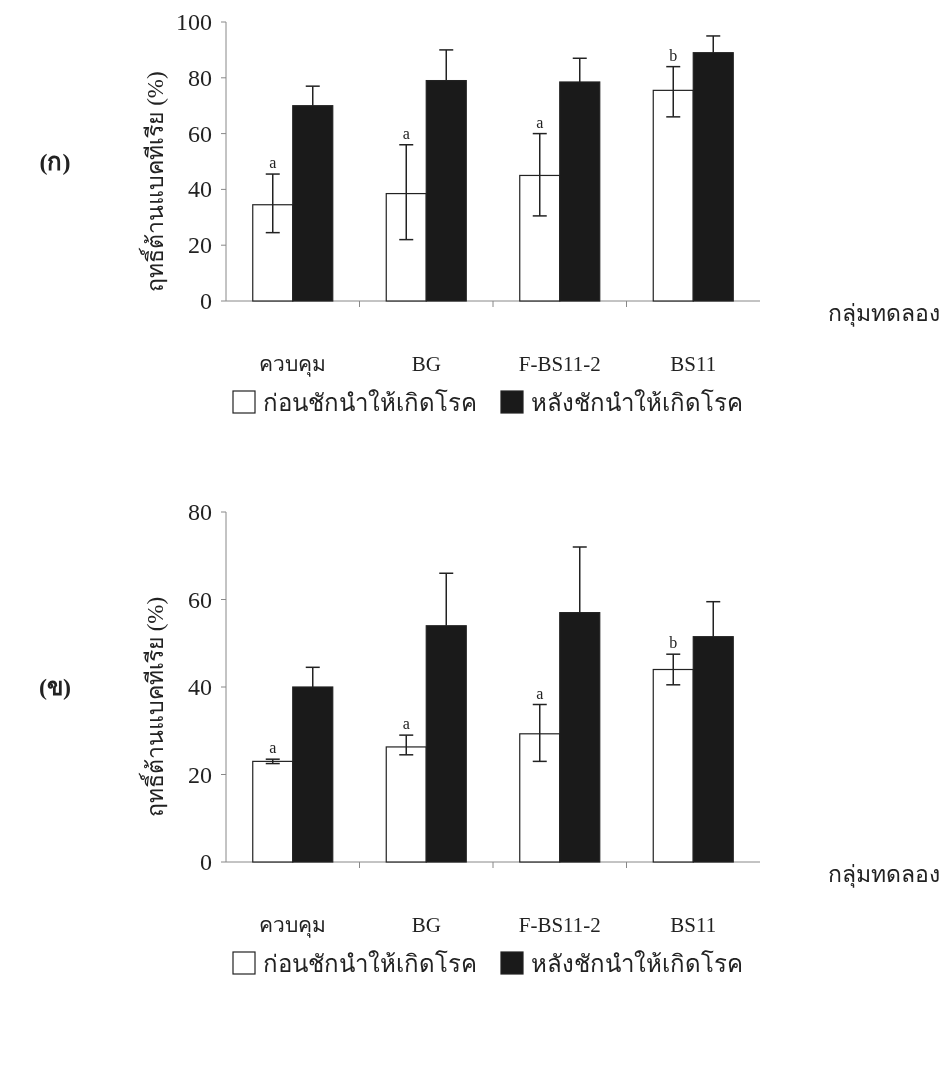  I want to click on y-tick-label: 100, so click(194, 22).